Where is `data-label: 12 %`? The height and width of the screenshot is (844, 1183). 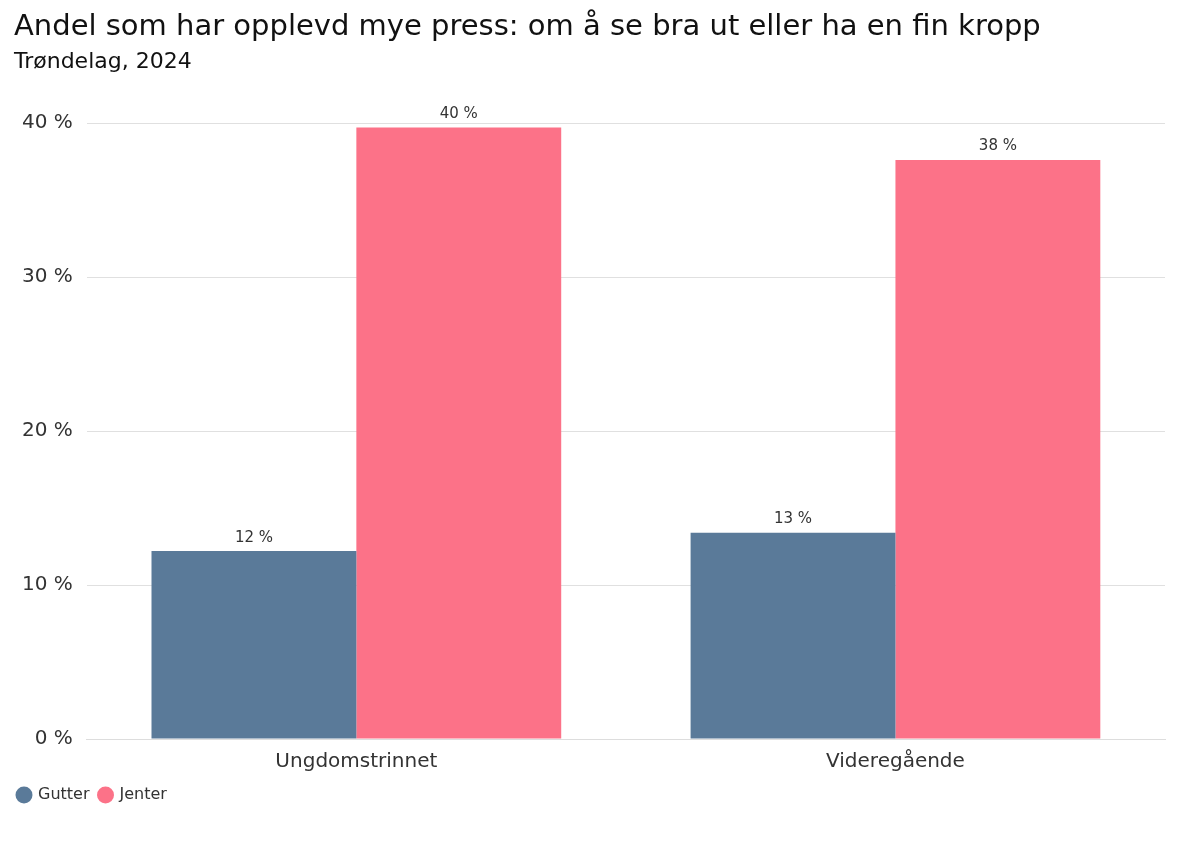
data-label: 12 % is located at coordinates (253, 536).